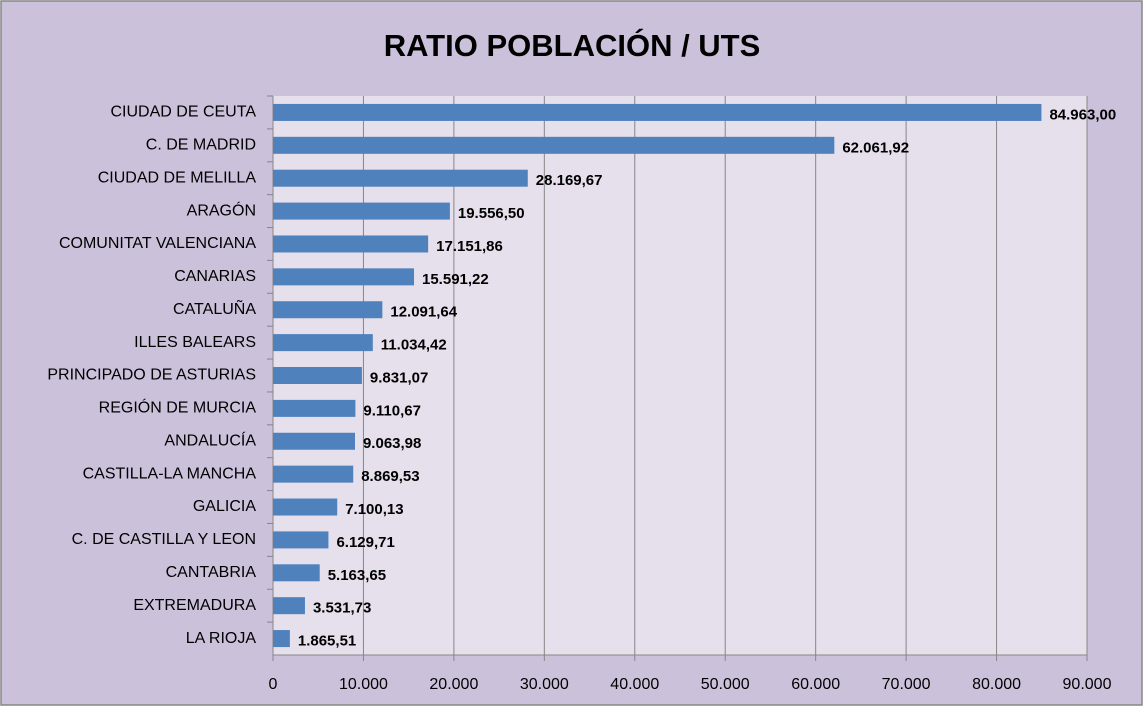  Describe the element at coordinates (399, 377) in the screenshot. I see `value-label: 9.831,07` at that location.